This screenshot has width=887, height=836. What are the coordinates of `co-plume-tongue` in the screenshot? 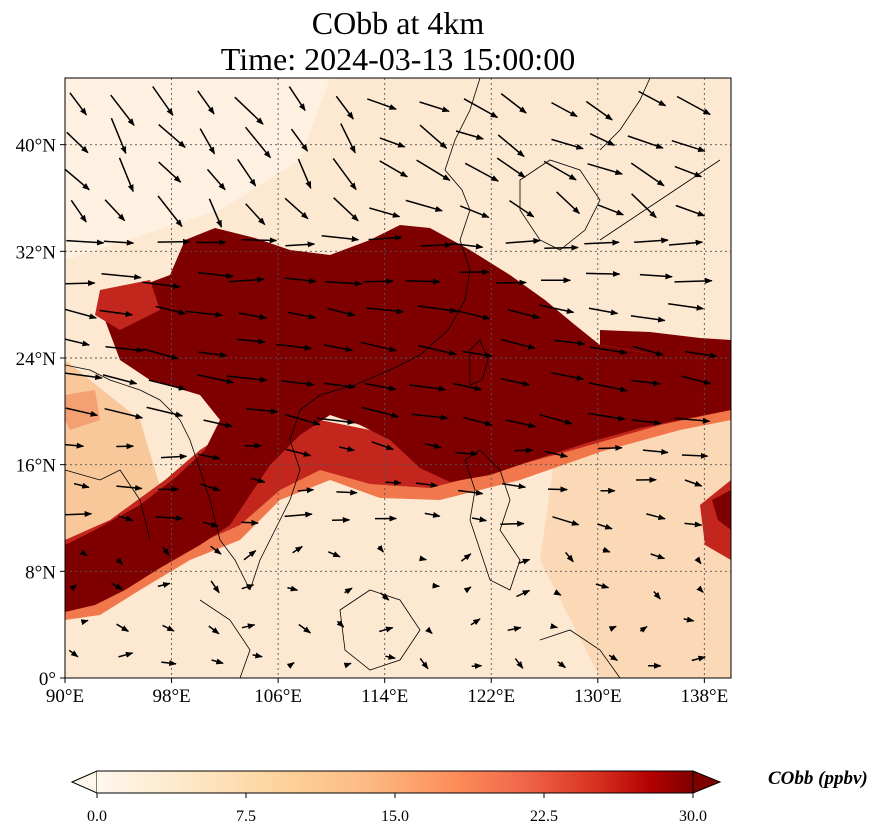 It's located at (665, 345).